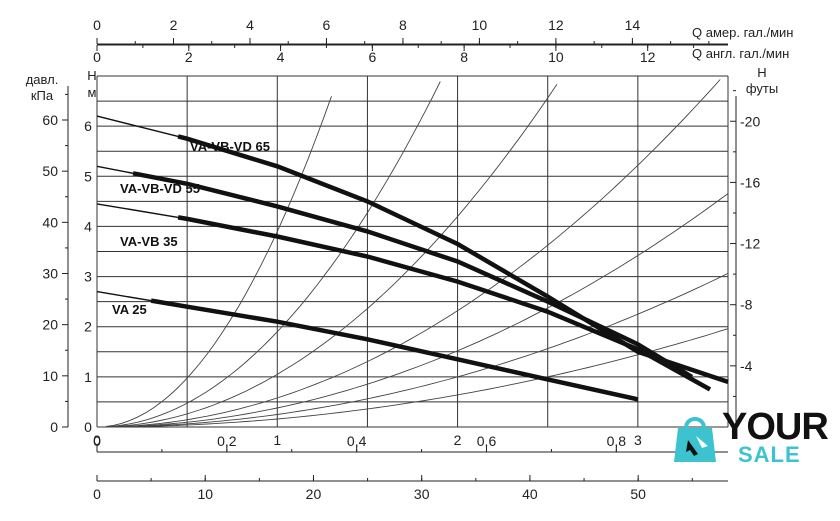 This screenshot has width=840, height=521. Describe the element at coordinates (277, 440) in the screenshot. I see `axis-bottom-m3h-tick-label: 1` at that location.